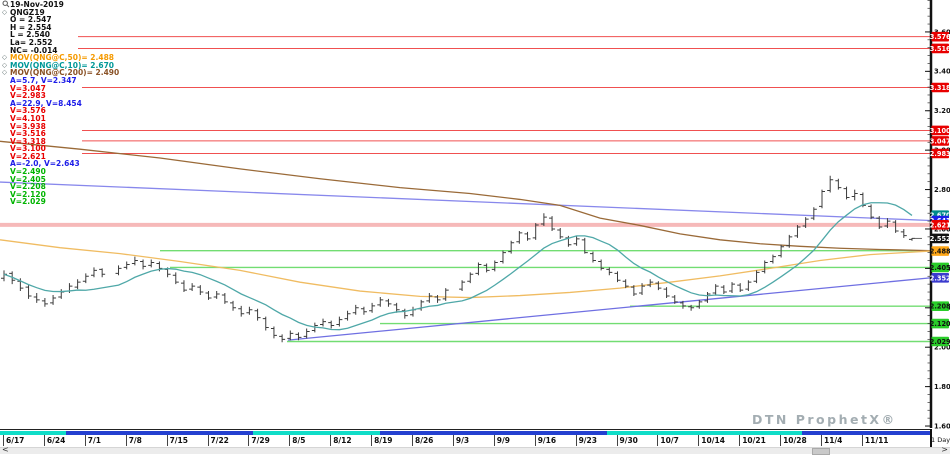  I want to click on date-label: 8/26, so click(424, 440).